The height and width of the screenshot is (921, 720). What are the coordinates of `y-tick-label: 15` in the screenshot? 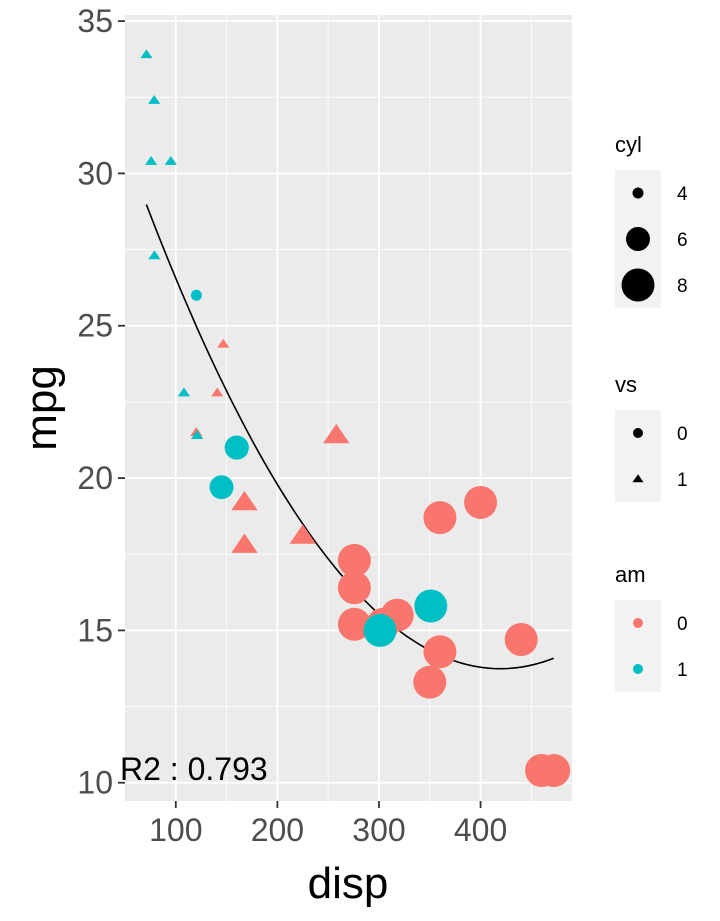 It's located at (95, 630).